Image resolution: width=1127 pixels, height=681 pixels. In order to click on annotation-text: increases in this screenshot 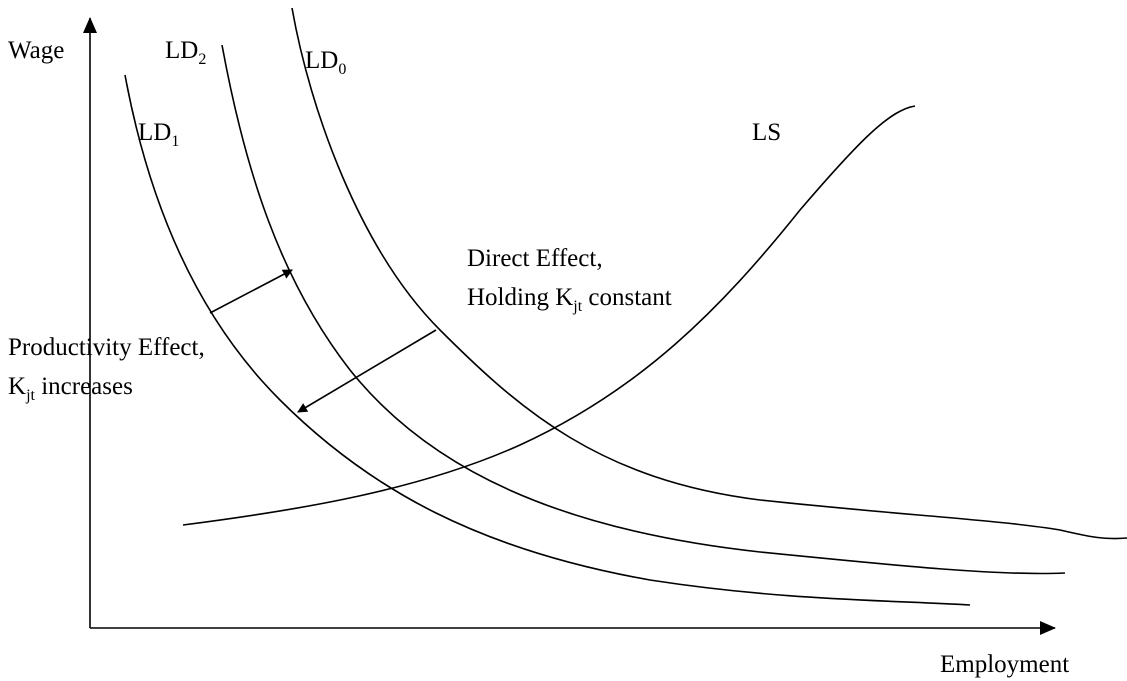, I will do `click(84, 386)`.